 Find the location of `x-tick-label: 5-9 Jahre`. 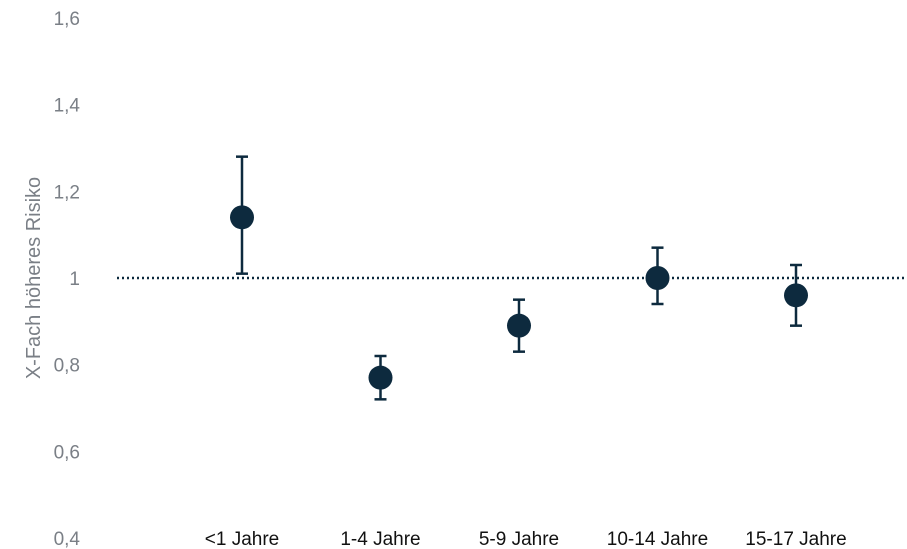

x-tick-label: 5-9 Jahre is located at coordinates (519, 539).